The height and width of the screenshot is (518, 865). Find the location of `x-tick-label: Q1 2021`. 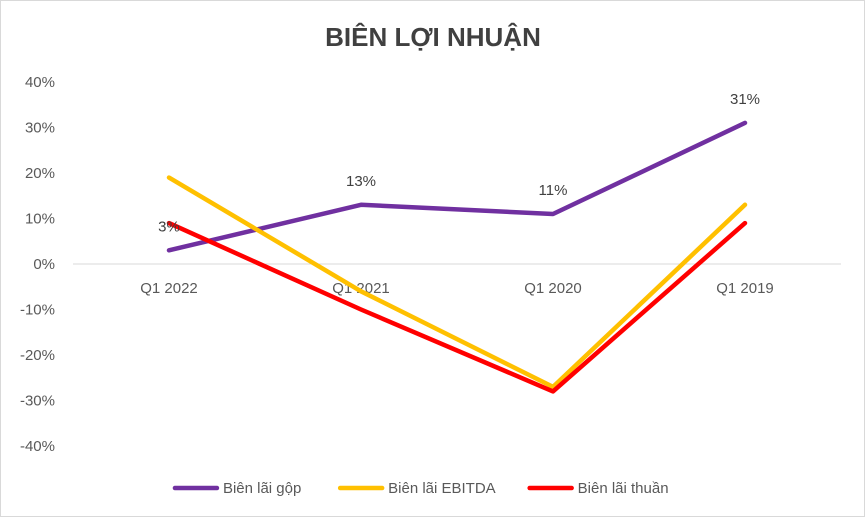

x-tick-label: Q1 2021 is located at coordinates (361, 288).